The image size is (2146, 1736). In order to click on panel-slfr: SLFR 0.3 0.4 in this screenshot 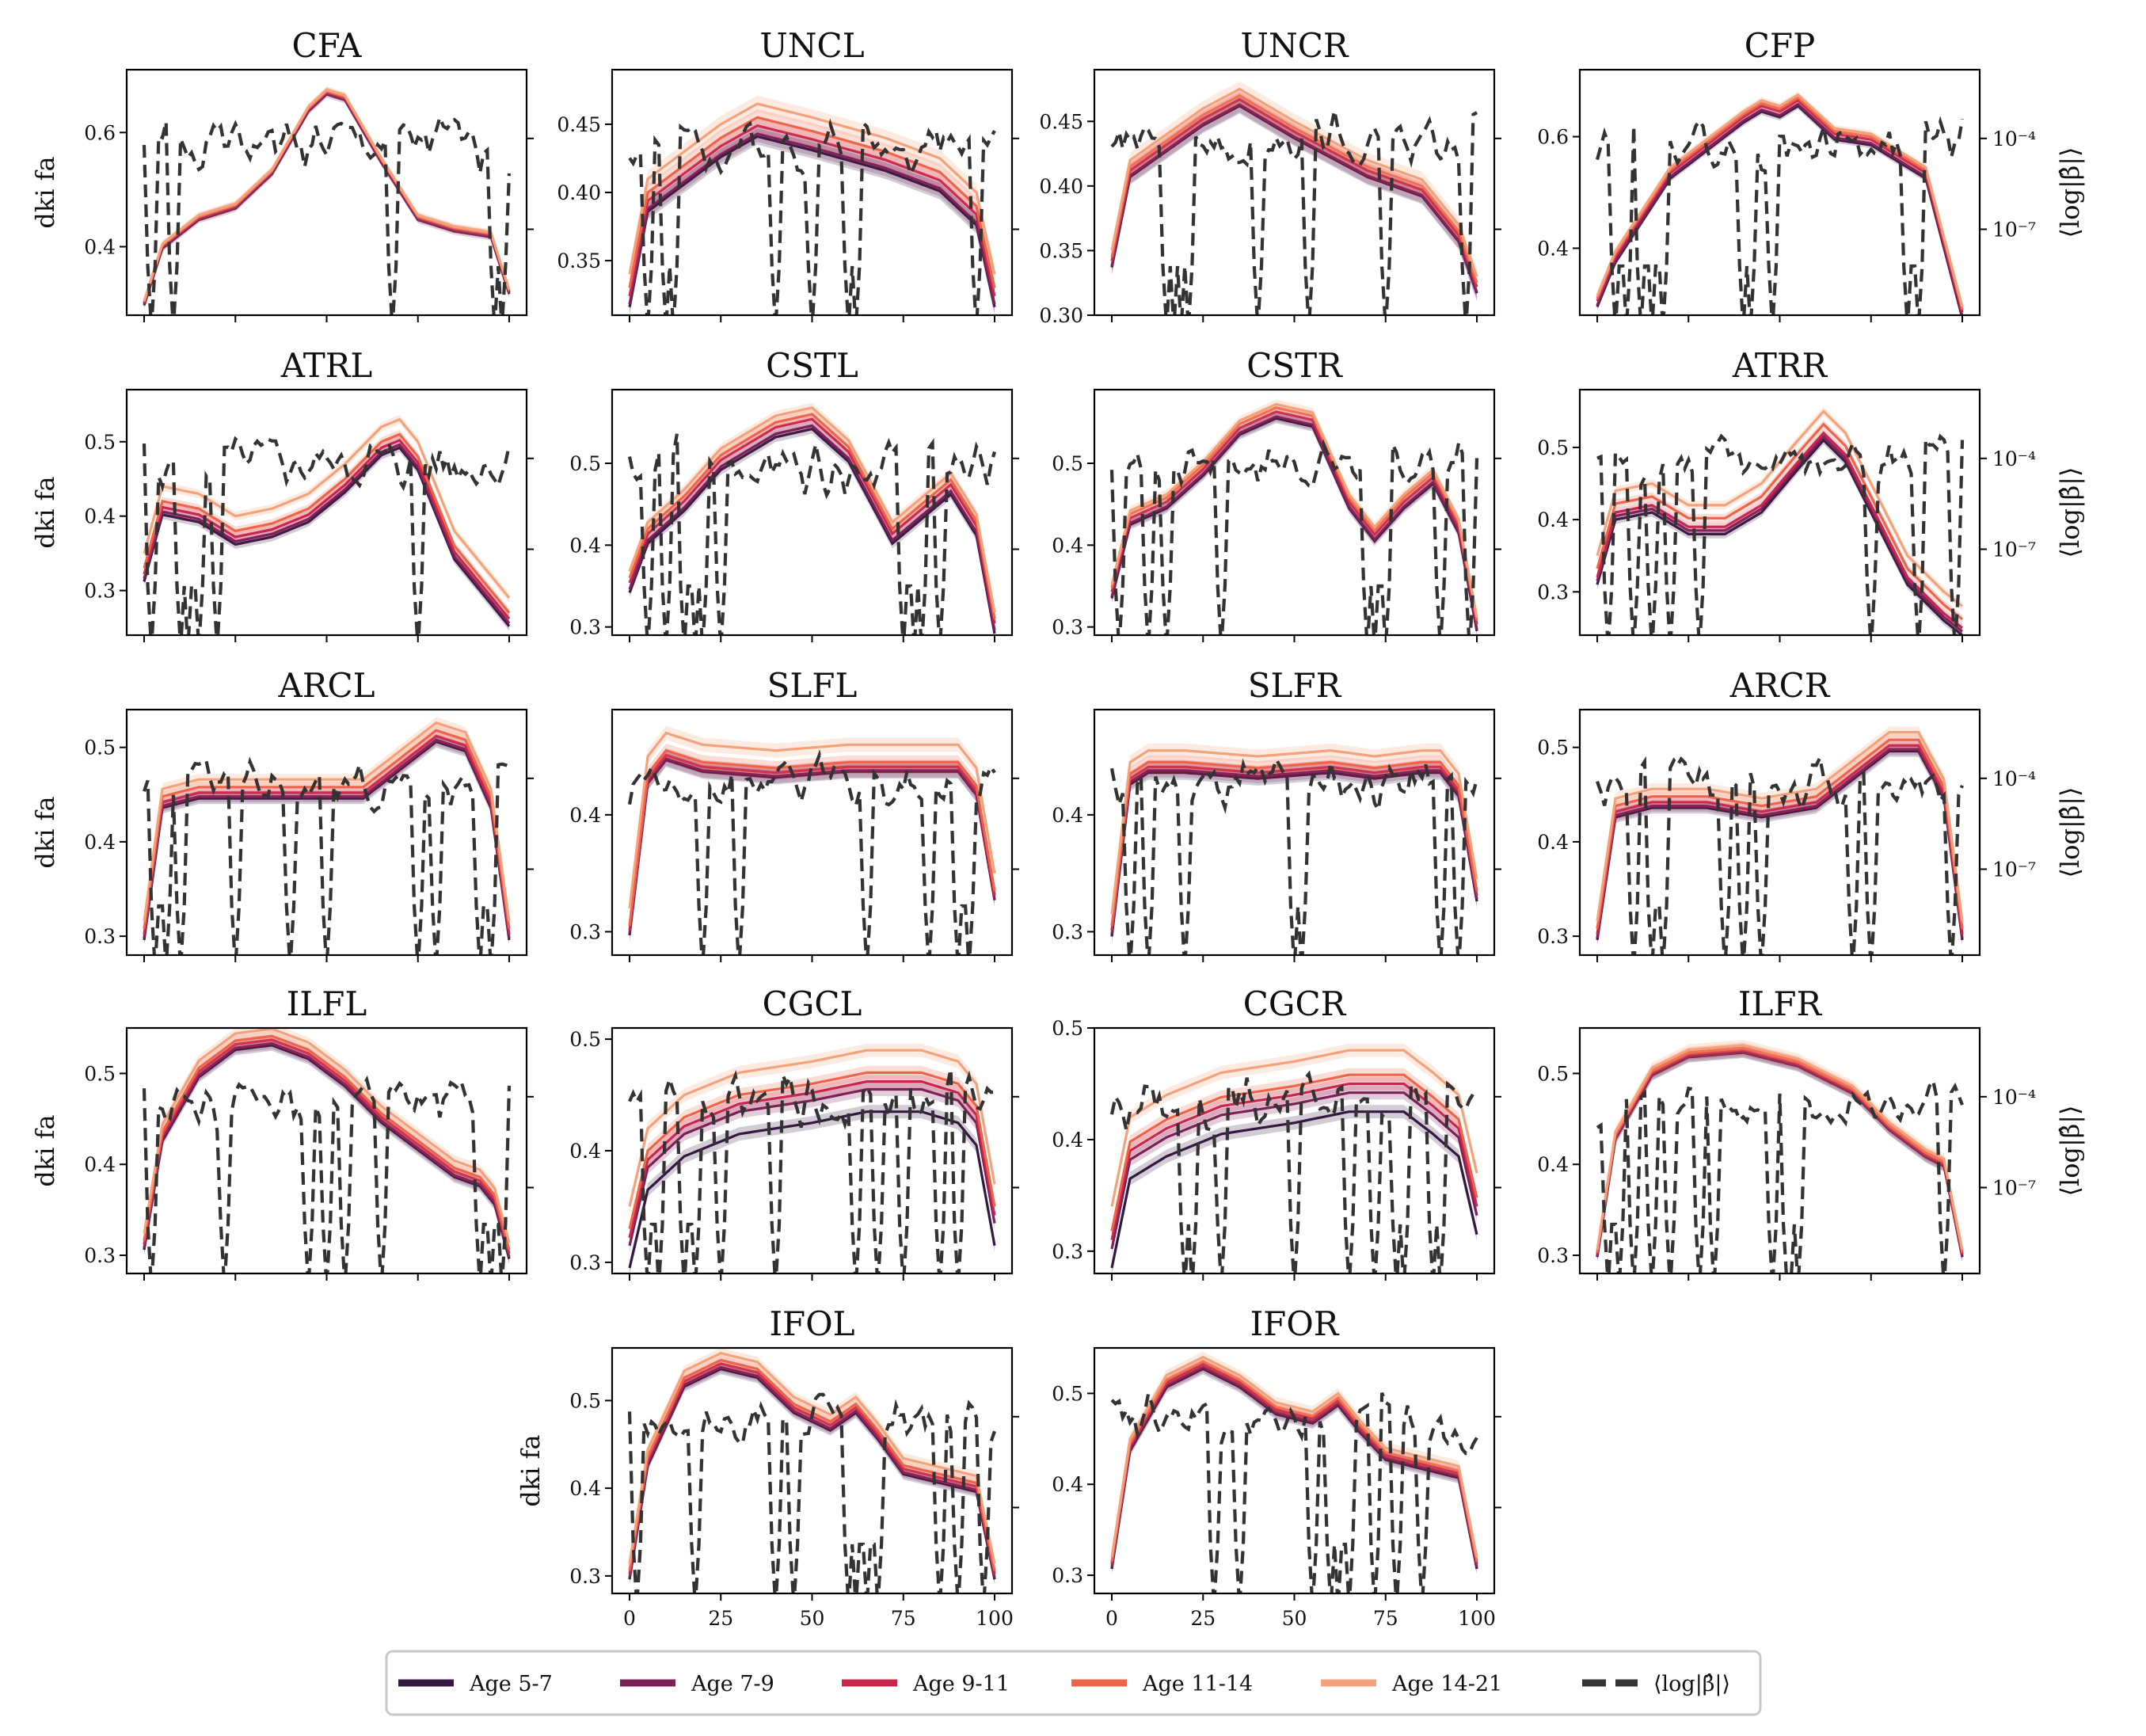, I will do `click(1277, 814)`.